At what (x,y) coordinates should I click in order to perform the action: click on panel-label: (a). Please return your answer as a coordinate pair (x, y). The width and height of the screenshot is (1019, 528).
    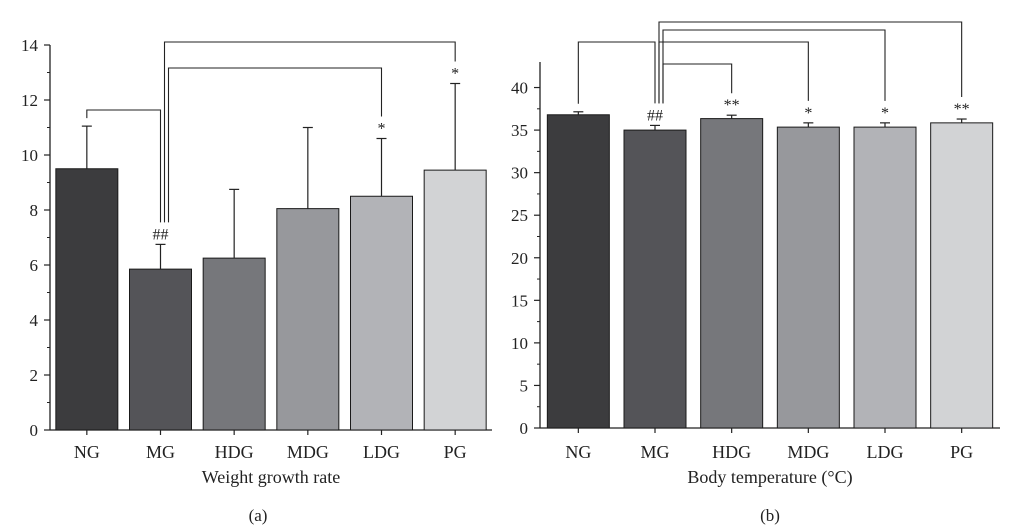
    Looking at the image, I should click on (258, 515).